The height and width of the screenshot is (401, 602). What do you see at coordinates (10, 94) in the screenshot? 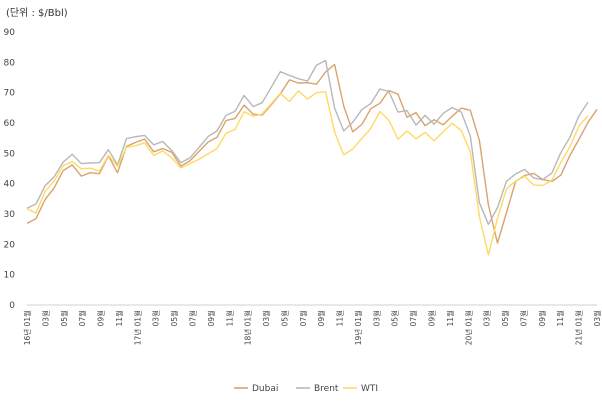
I see `y-tick-label: 70` at bounding box center [10, 94].